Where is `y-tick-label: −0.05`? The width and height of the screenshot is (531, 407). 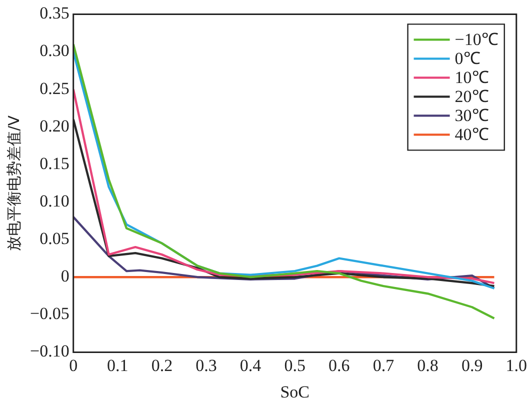 y-tick-label: −0.05 is located at coordinates (50, 314).